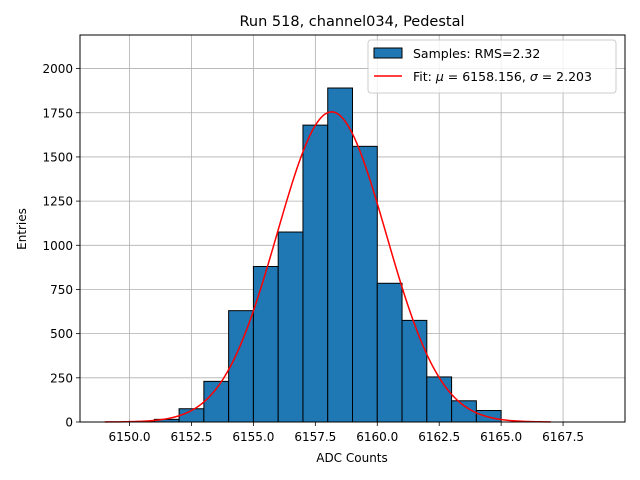 This screenshot has height=480, width=640. Describe the element at coordinates (57, 246) in the screenshot. I see `y-tick-label: 1000` at that location.